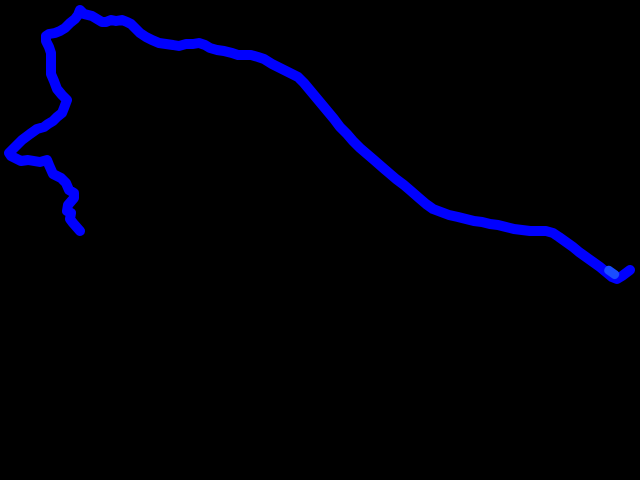  I want to click on route-end-marker, so click(612, 272).